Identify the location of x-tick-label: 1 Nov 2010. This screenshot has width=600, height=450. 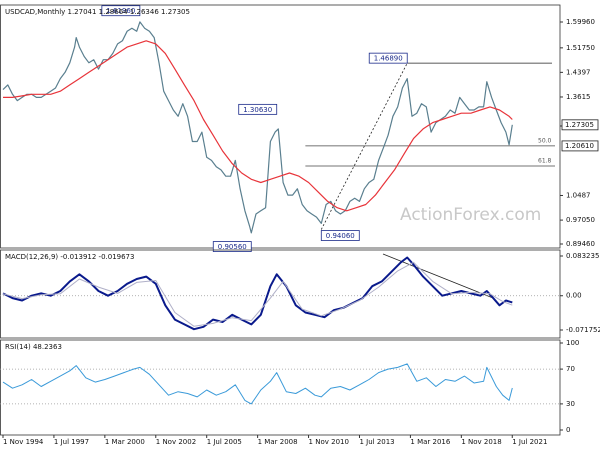
(329, 442).